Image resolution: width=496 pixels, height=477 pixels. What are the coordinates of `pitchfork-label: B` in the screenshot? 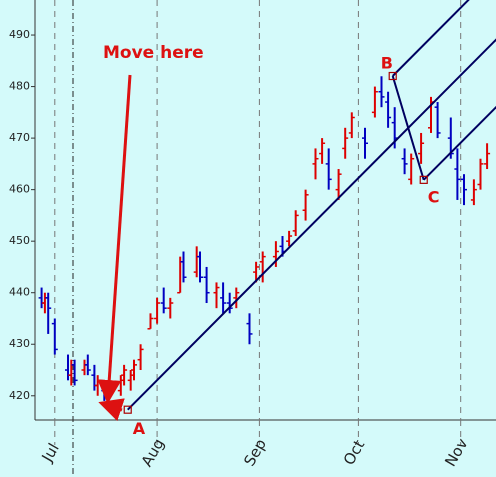 It's located at (387, 63).